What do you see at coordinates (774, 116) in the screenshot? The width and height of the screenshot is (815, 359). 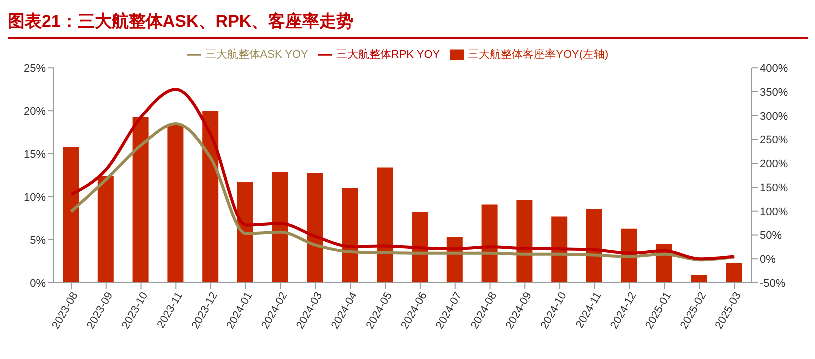 I see `y2-tick-label: 300%` at bounding box center [774, 116].